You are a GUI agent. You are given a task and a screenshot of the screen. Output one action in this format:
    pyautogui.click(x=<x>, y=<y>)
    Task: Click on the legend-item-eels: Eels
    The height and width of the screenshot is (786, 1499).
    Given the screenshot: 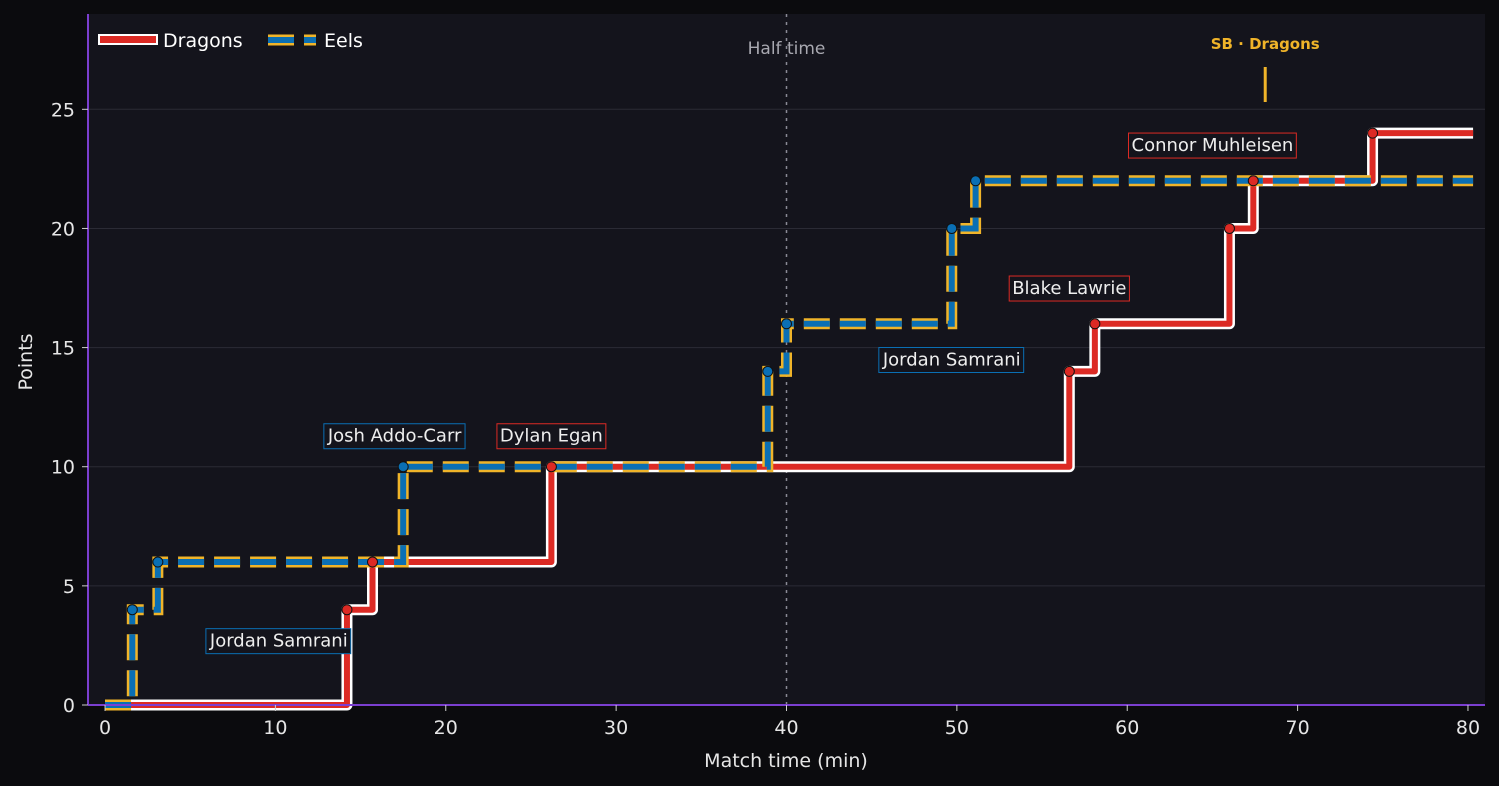 What is the action you would take?
    pyautogui.click(x=315, y=41)
    